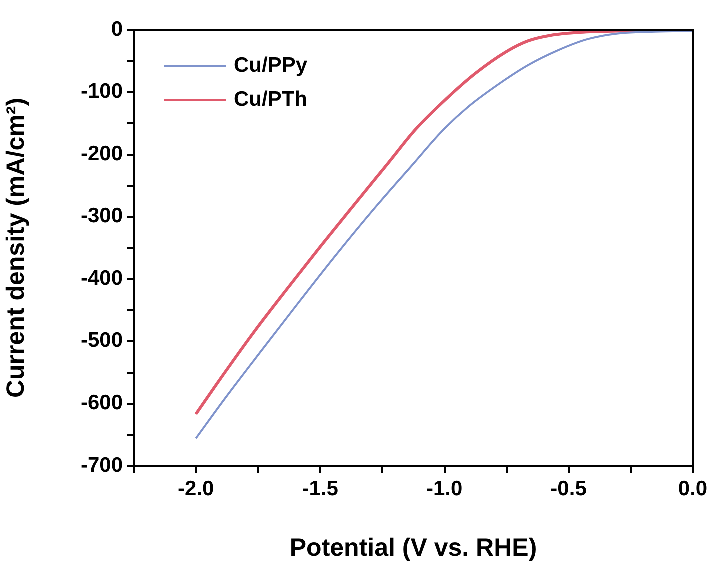 Image resolution: width=719 pixels, height=566 pixels. Describe the element at coordinates (693, 488) in the screenshot. I see `x-tick-label: 0.0` at that location.